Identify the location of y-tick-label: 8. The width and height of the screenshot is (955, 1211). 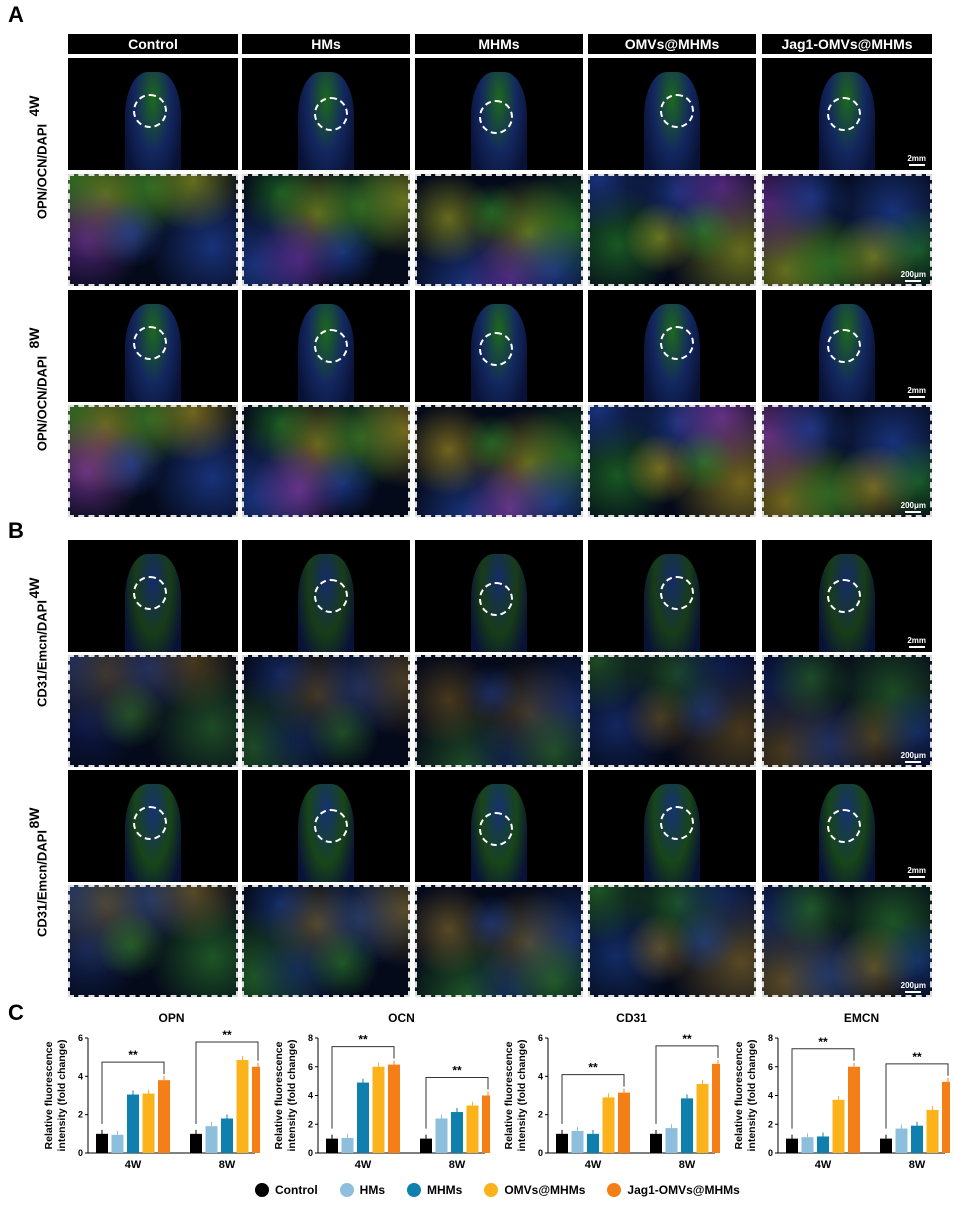
(310, 1038).